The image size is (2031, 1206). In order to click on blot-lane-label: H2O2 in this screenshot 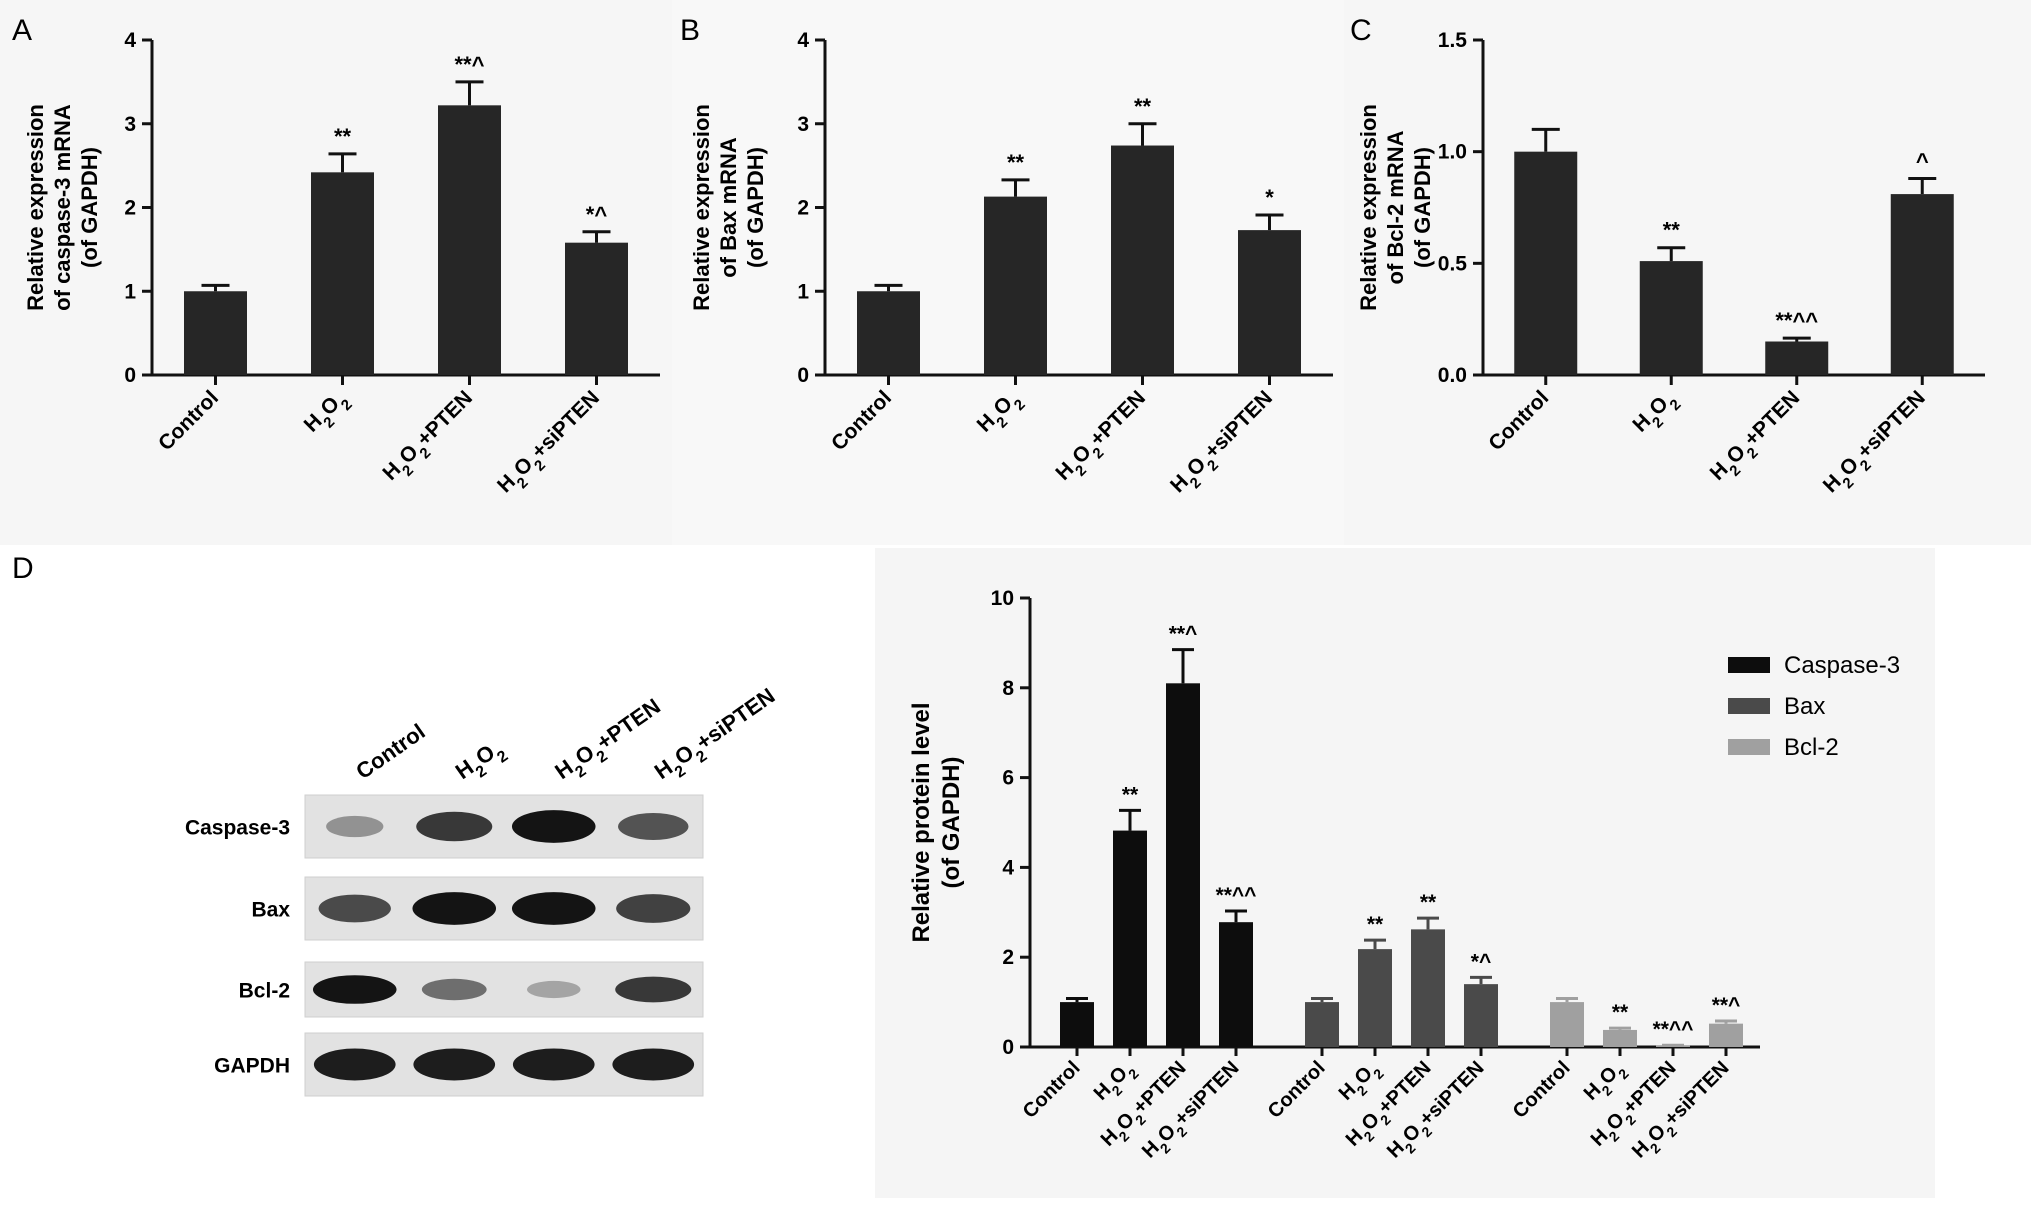, I will do `click(481, 762)`.